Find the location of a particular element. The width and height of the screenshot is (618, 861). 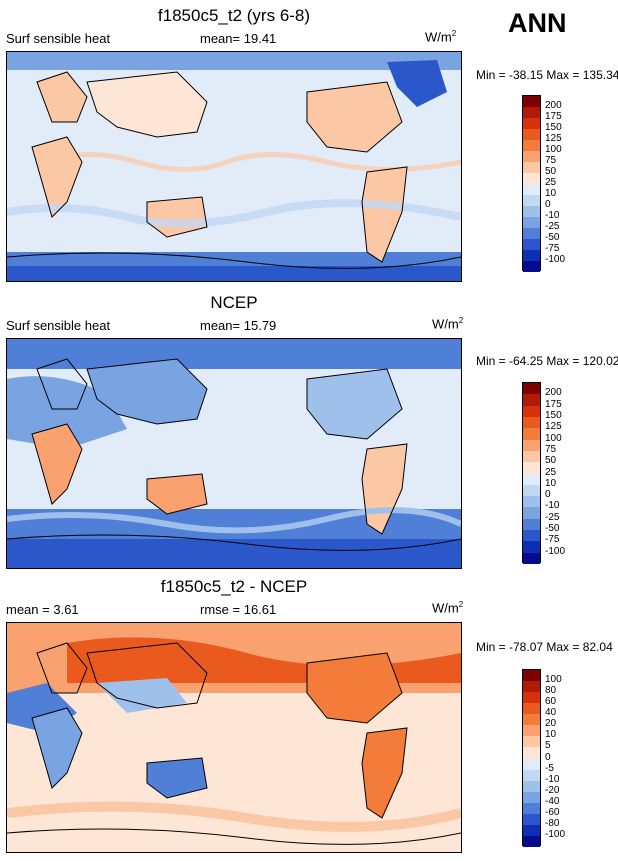

colorbar-tick-label: 20 is located at coordinates (551, 724).